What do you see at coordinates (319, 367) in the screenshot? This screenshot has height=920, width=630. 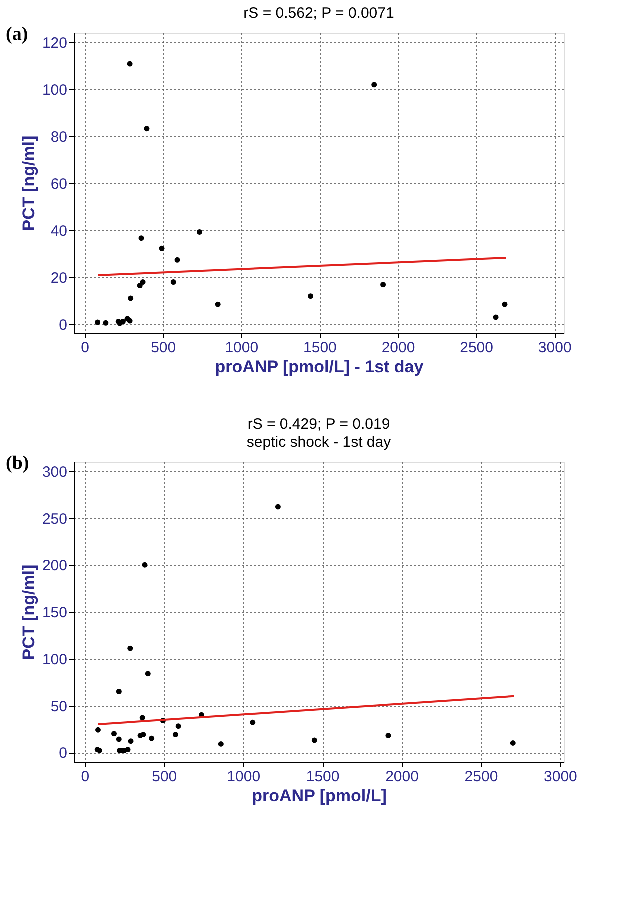 I see `x-axis-title: proANP [pmol/L] - 1st day` at bounding box center [319, 367].